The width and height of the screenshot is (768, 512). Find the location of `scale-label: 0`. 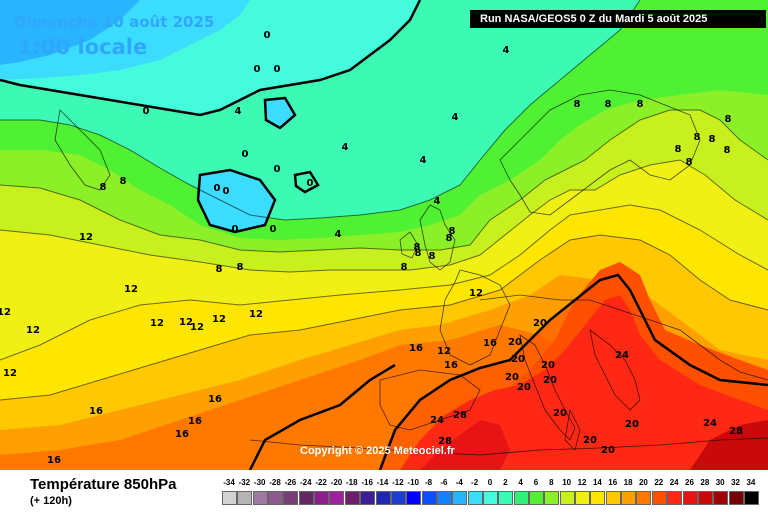

scale-label: 0 is located at coordinates (490, 482).